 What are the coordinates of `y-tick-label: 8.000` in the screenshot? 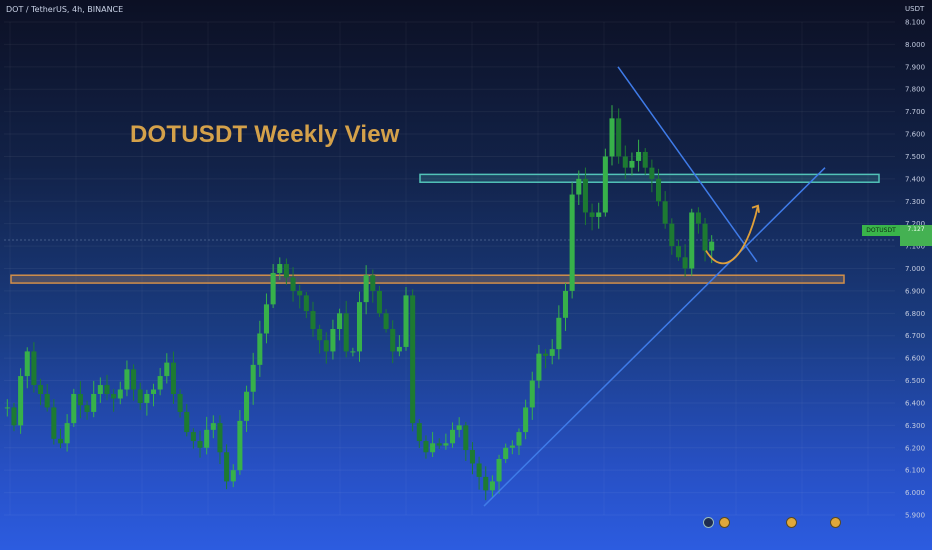 It's located at (915, 45).